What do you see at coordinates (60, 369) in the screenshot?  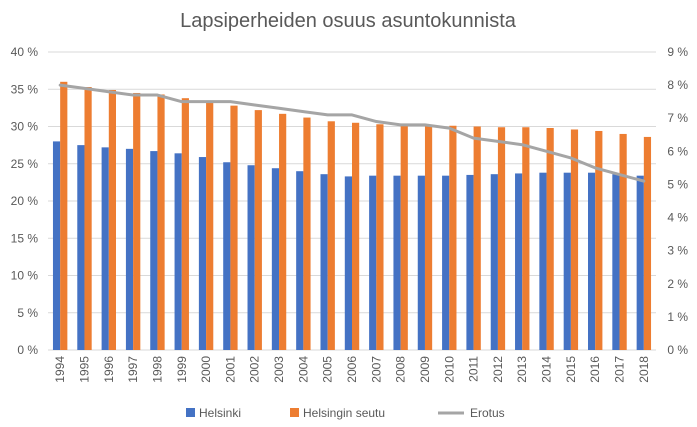 I see `x-tick-label: 1994` at bounding box center [60, 369].